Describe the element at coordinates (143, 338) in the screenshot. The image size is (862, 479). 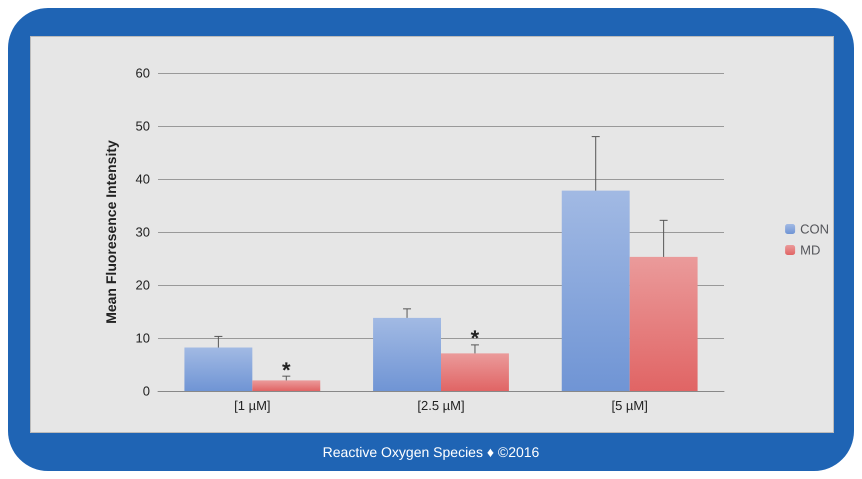
I see `y-tick-label: 10` at that location.